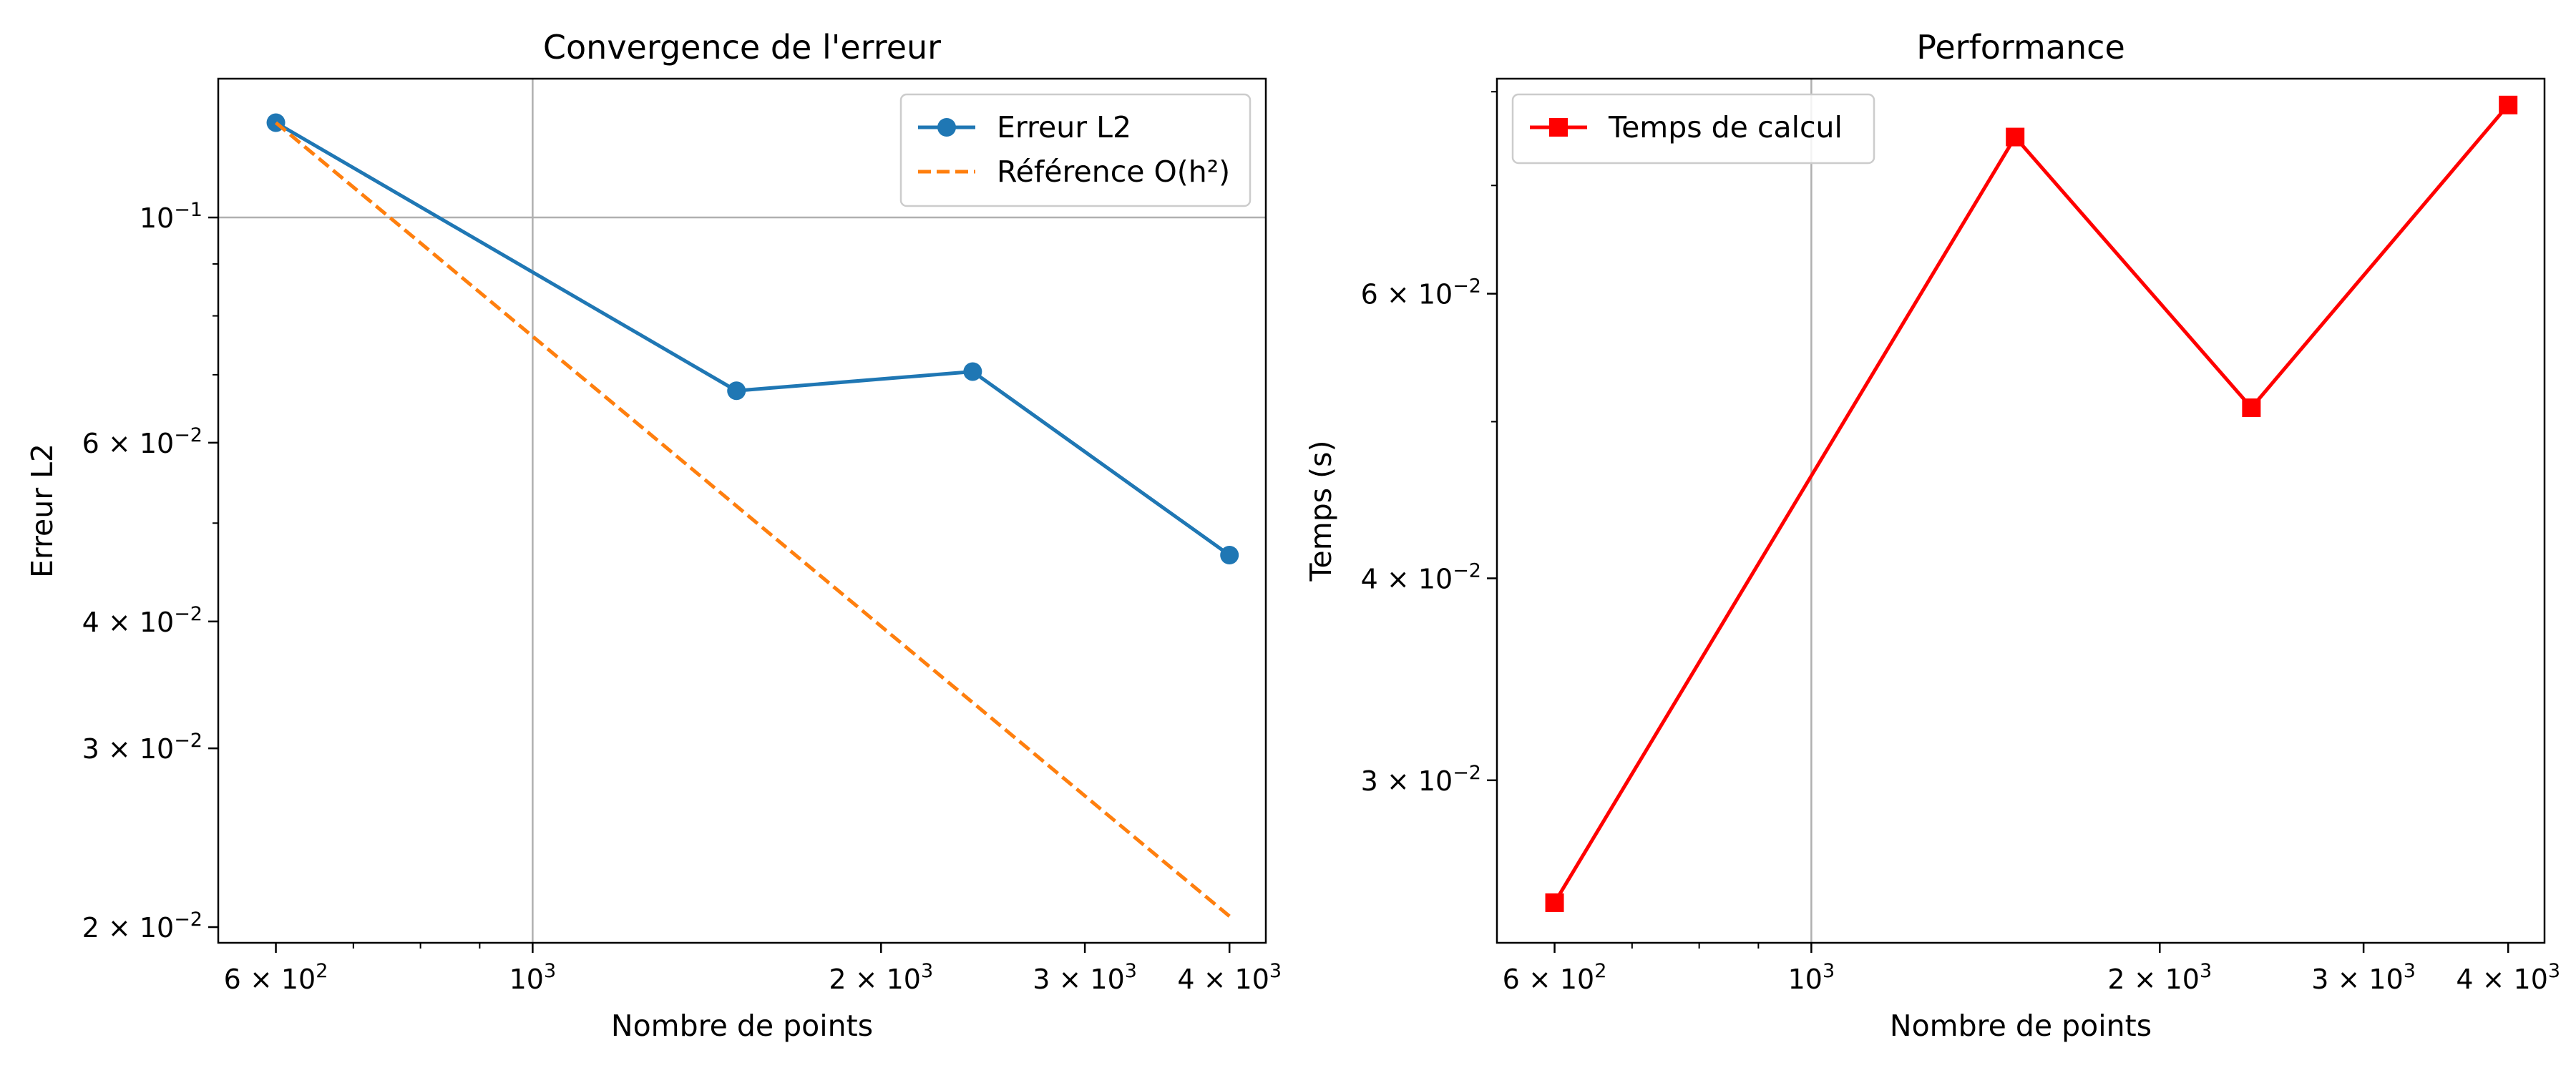 The width and height of the screenshot is (2576, 1073). Describe the element at coordinates (171, 216) in the screenshot. I see `y-tick-label: 10−1` at that location.